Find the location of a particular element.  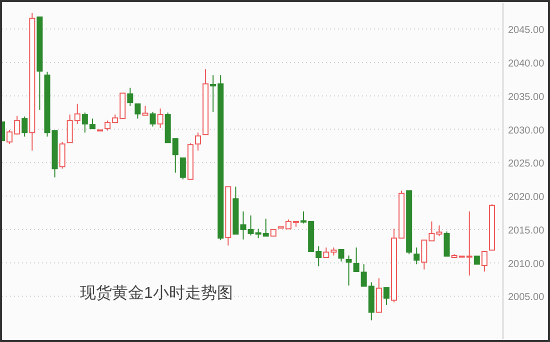

y-tick-label: 2030.00 is located at coordinates (526, 130).